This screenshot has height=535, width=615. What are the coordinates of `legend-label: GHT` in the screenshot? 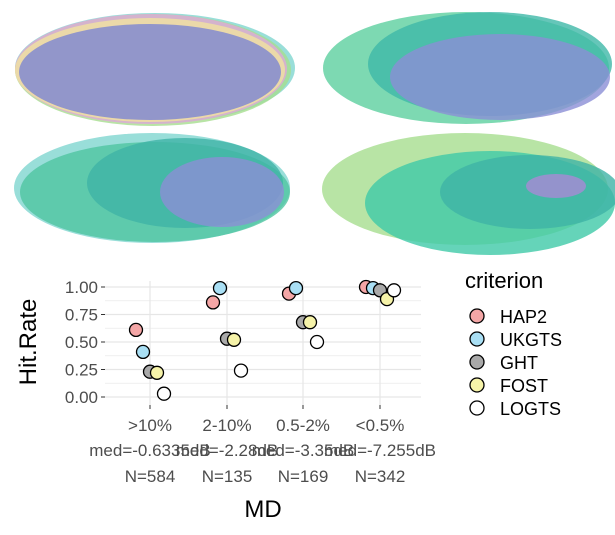 It's located at (519, 363).